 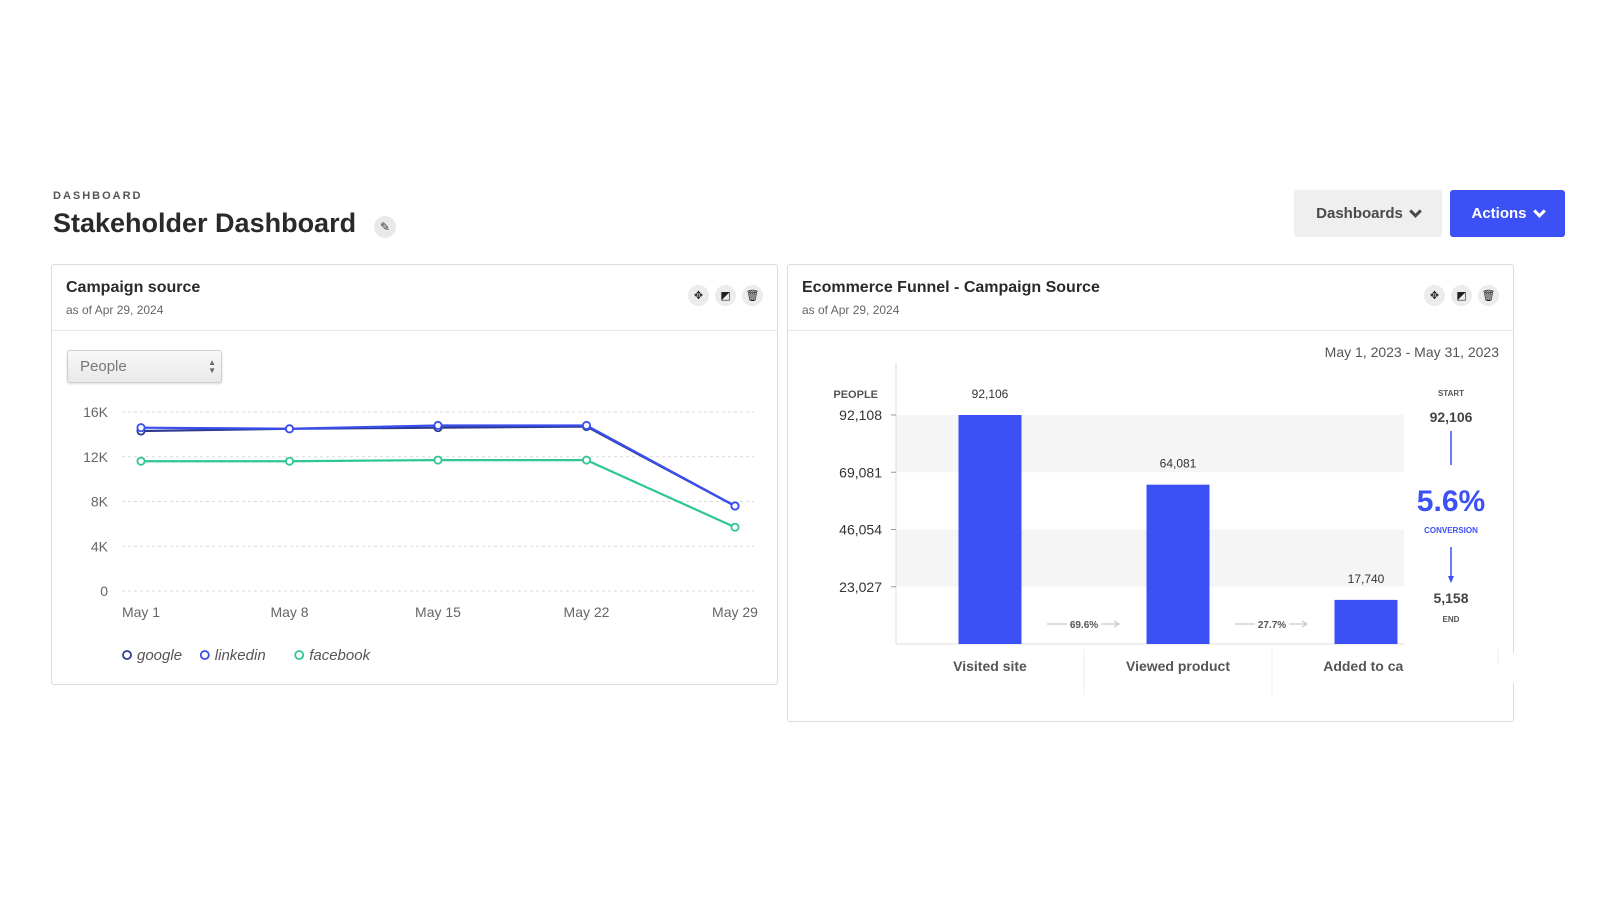 What do you see at coordinates (100, 546) in the screenshot?
I see `y-tick-label: 4K` at bounding box center [100, 546].